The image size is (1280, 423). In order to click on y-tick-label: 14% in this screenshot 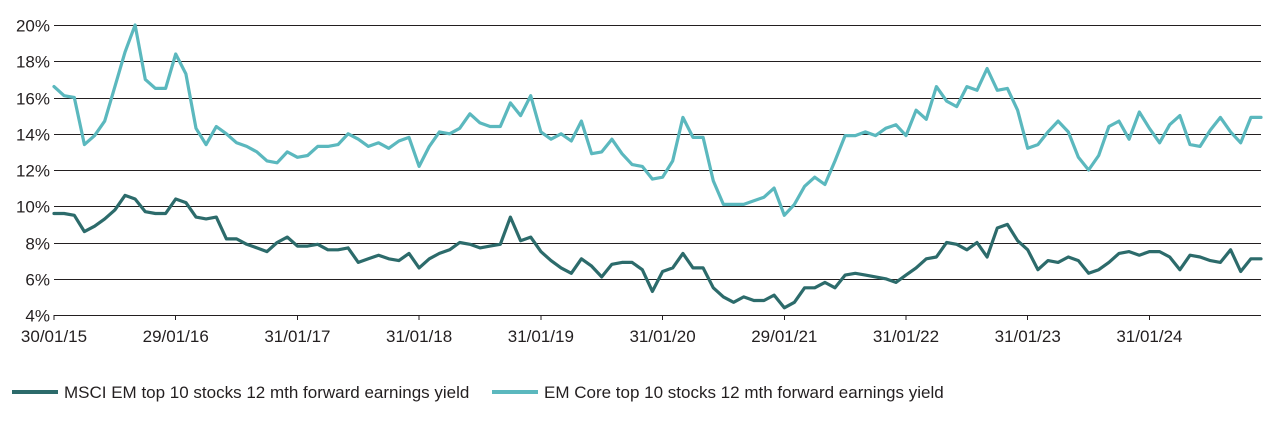, I will do `click(33, 135)`.